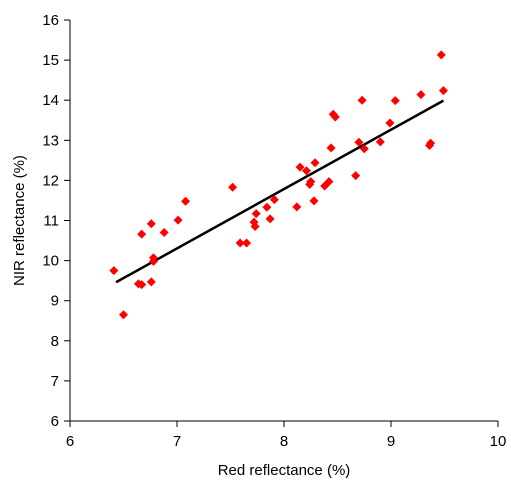 The image size is (511, 487). I want to click on y-tick-label: 12, so click(50, 180).